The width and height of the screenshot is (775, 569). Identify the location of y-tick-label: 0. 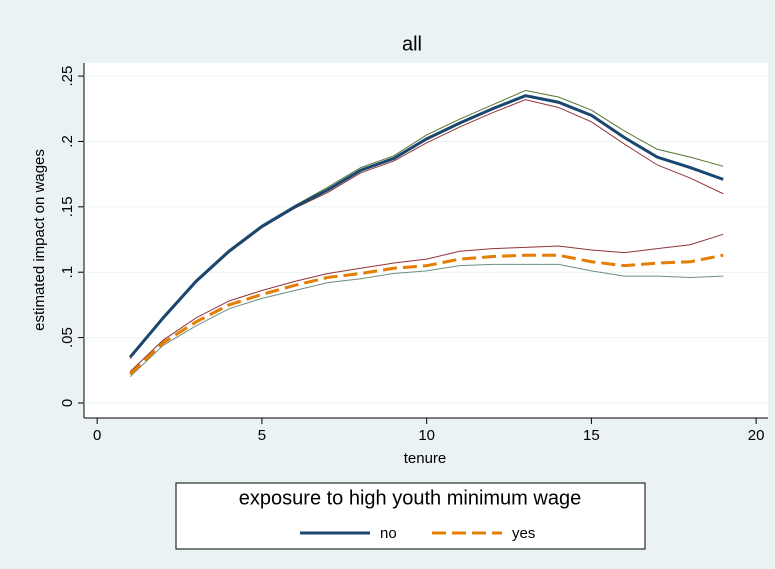
(67, 403).